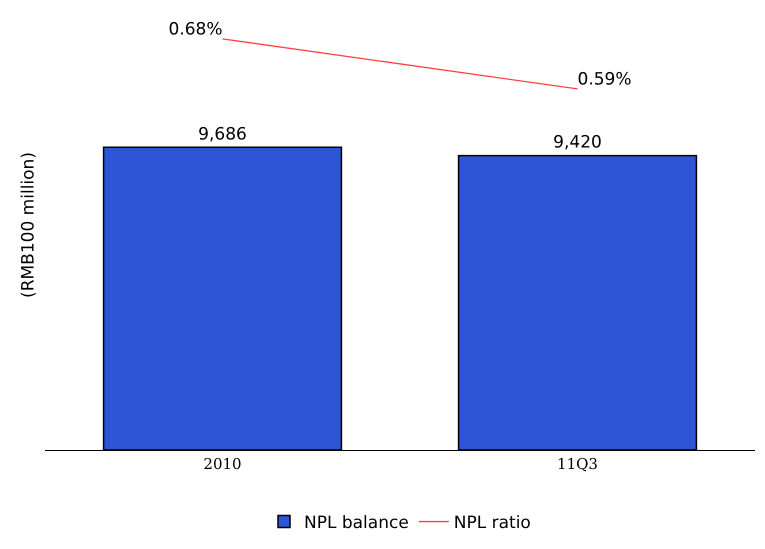 This screenshot has width=765, height=549. Describe the element at coordinates (356, 523) in the screenshot. I see `legend-label: NPL balance` at that location.